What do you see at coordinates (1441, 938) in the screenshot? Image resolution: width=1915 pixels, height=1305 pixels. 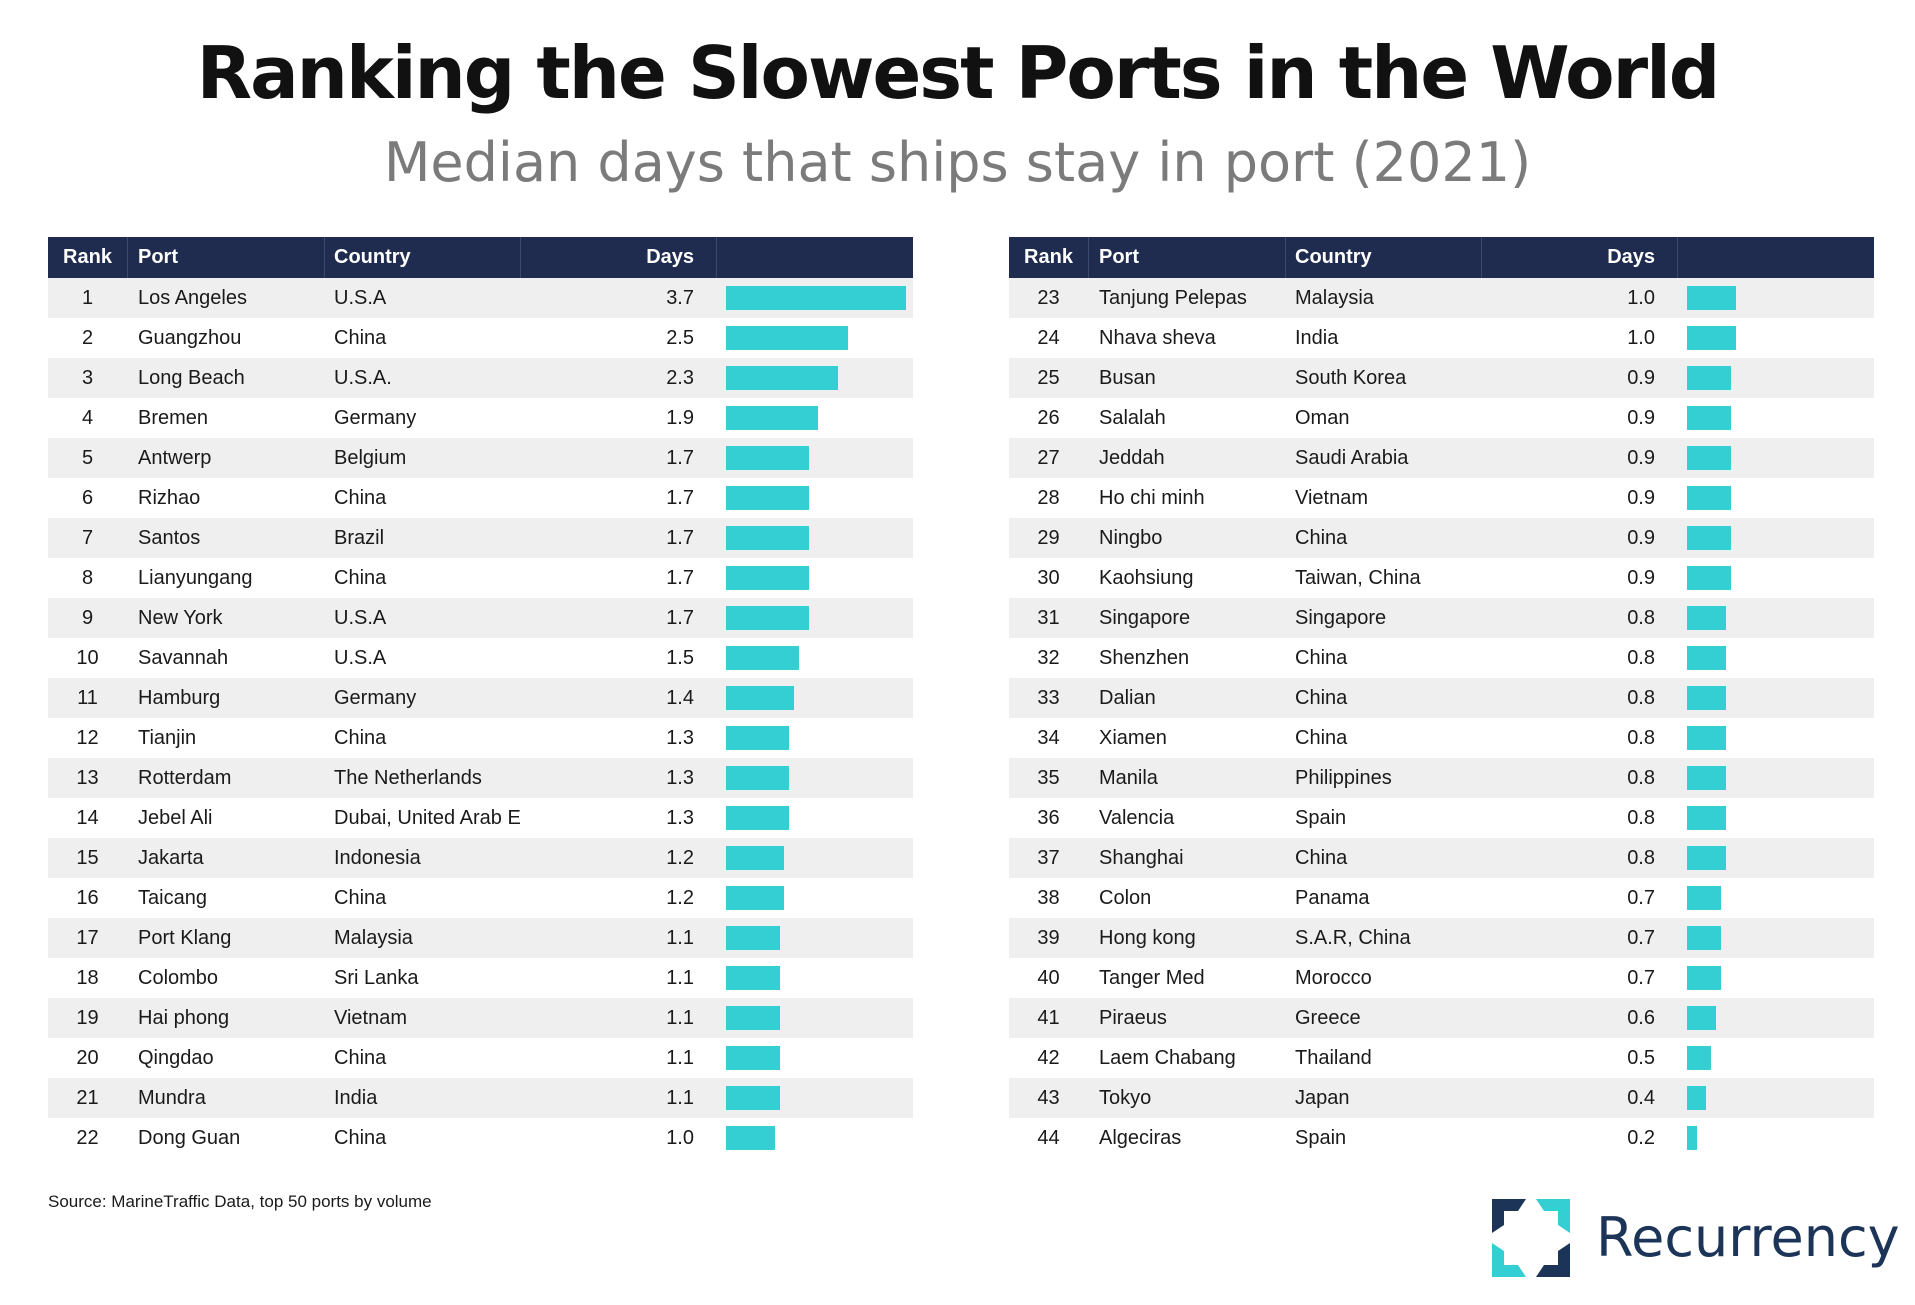 I see `table-row: 39 Hong kong S.A.R, China 0.7` at bounding box center [1441, 938].